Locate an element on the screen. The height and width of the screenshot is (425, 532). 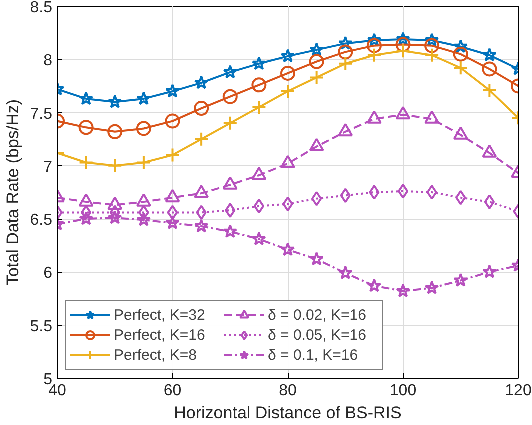
y-tick-label: 7.5 is located at coordinates (41, 114).